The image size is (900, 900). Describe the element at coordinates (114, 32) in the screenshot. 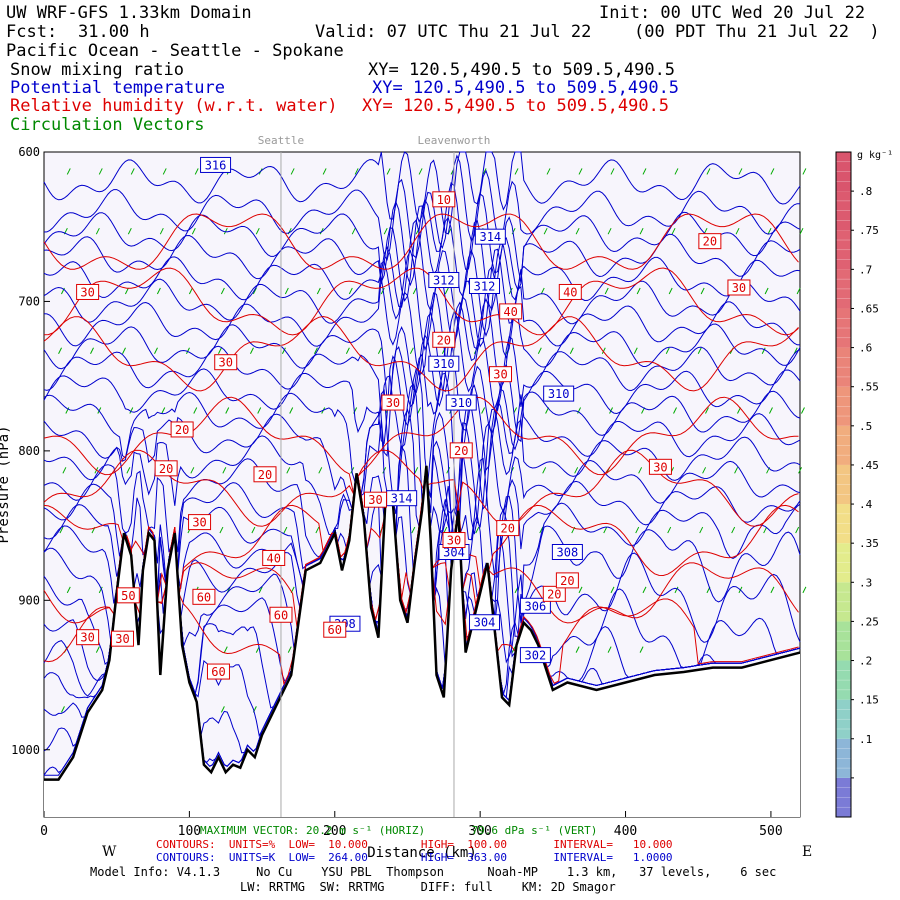

I see `forecast-hour: 31.00 h` at that location.